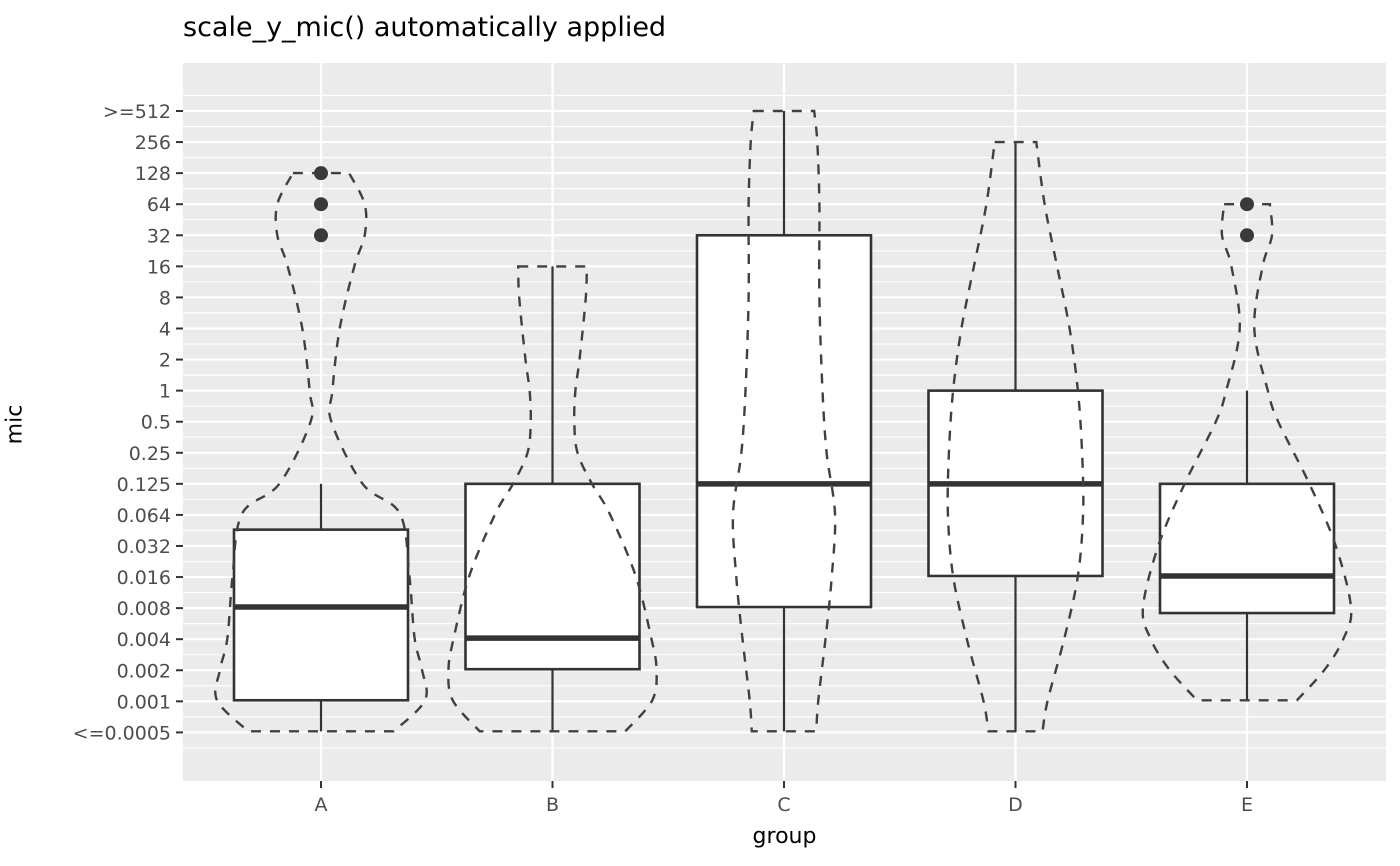 The width and height of the screenshot is (1400, 866). I want to click on y-tick-label: 0.002, so click(144, 671).